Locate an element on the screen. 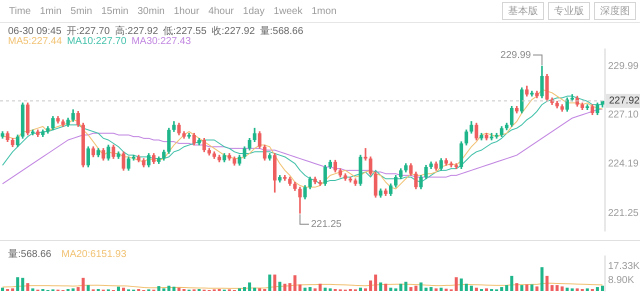 This screenshot has height=299, width=640. text: 量:568.66 is located at coordinates (282, 31).